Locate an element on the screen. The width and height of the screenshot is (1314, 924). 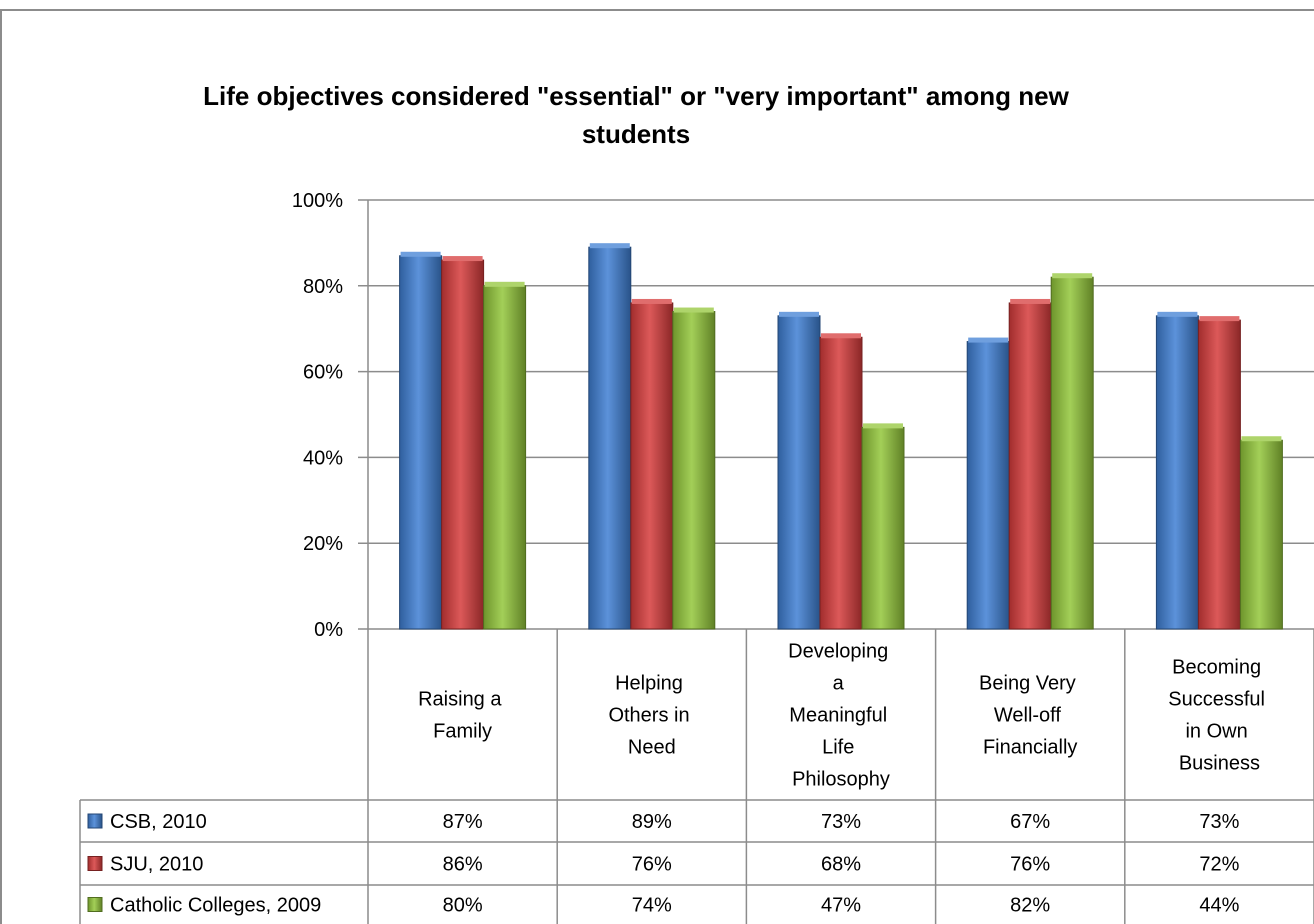
category-label-line: a is located at coordinates (839, 684).